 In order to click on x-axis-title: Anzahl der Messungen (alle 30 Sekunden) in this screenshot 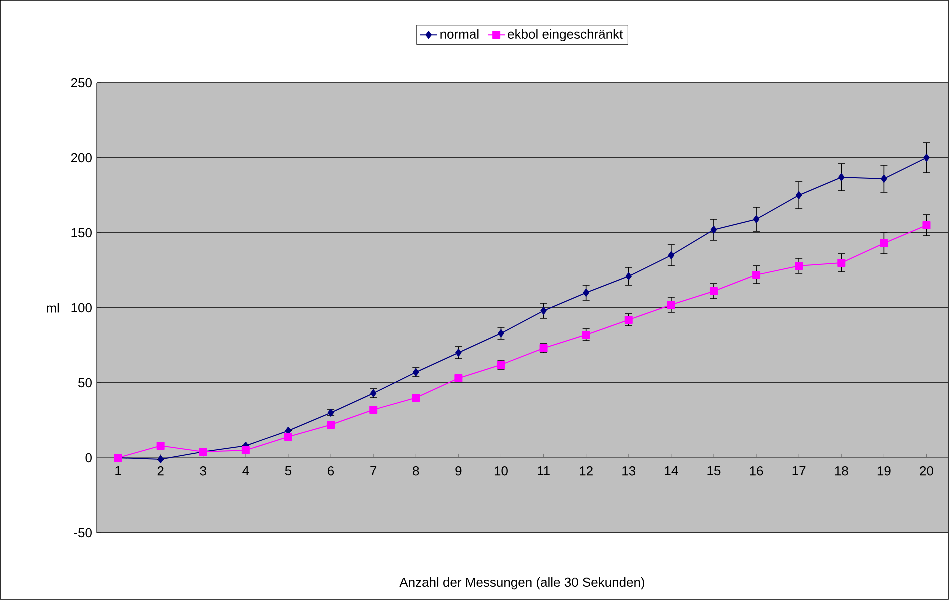, I will do `click(522, 584)`.